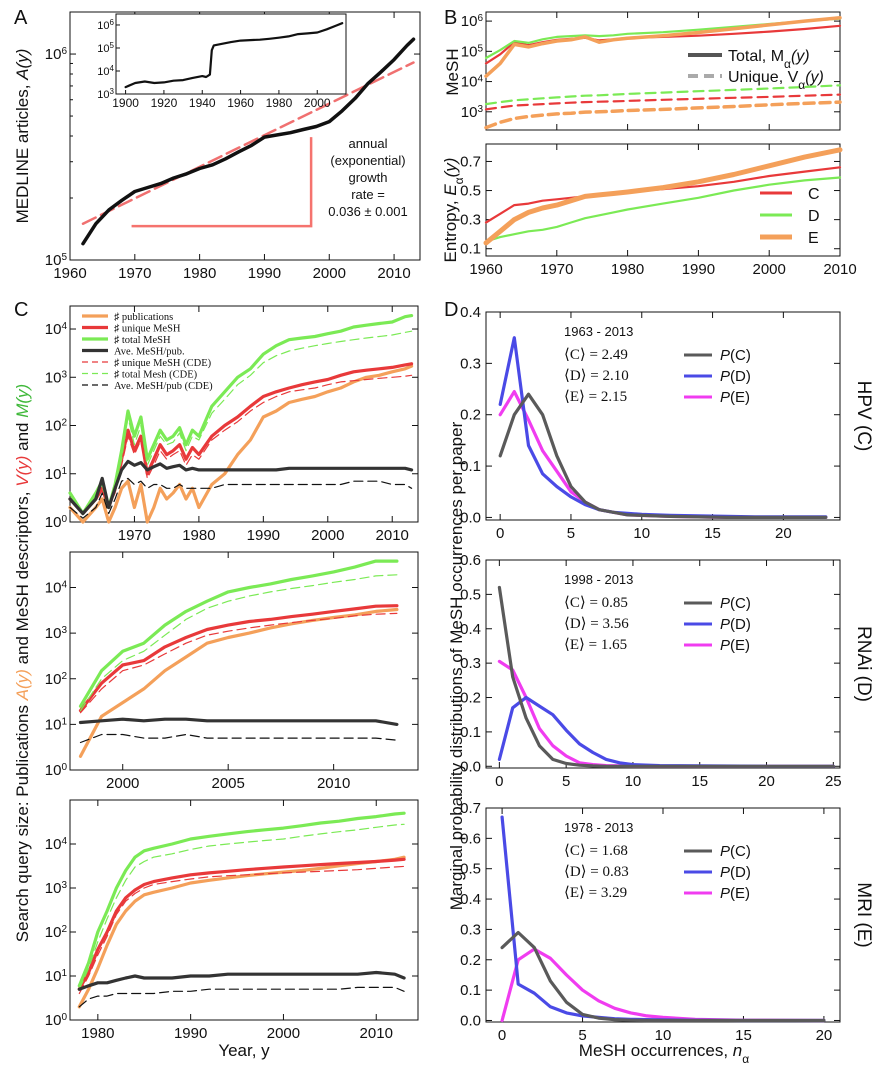 The image size is (872, 1070). What do you see at coordinates (125, 103) in the screenshot?
I see `inset-x-tick-label: 1900` at bounding box center [125, 103].